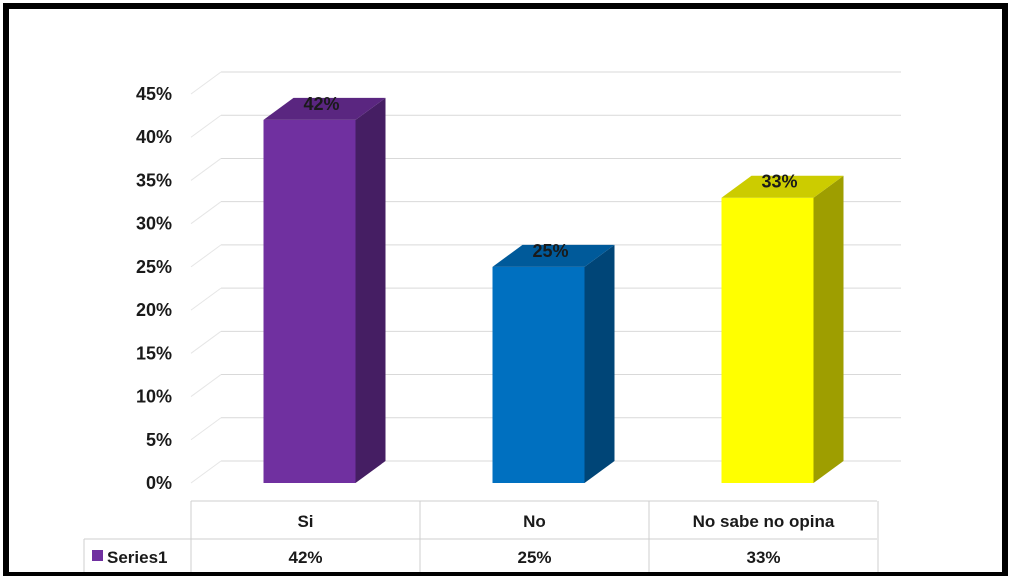  What do you see at coordinates (154, 397) in the screenshot?
I see `y-tick-label: 10%` at bounding box center [154, 397].